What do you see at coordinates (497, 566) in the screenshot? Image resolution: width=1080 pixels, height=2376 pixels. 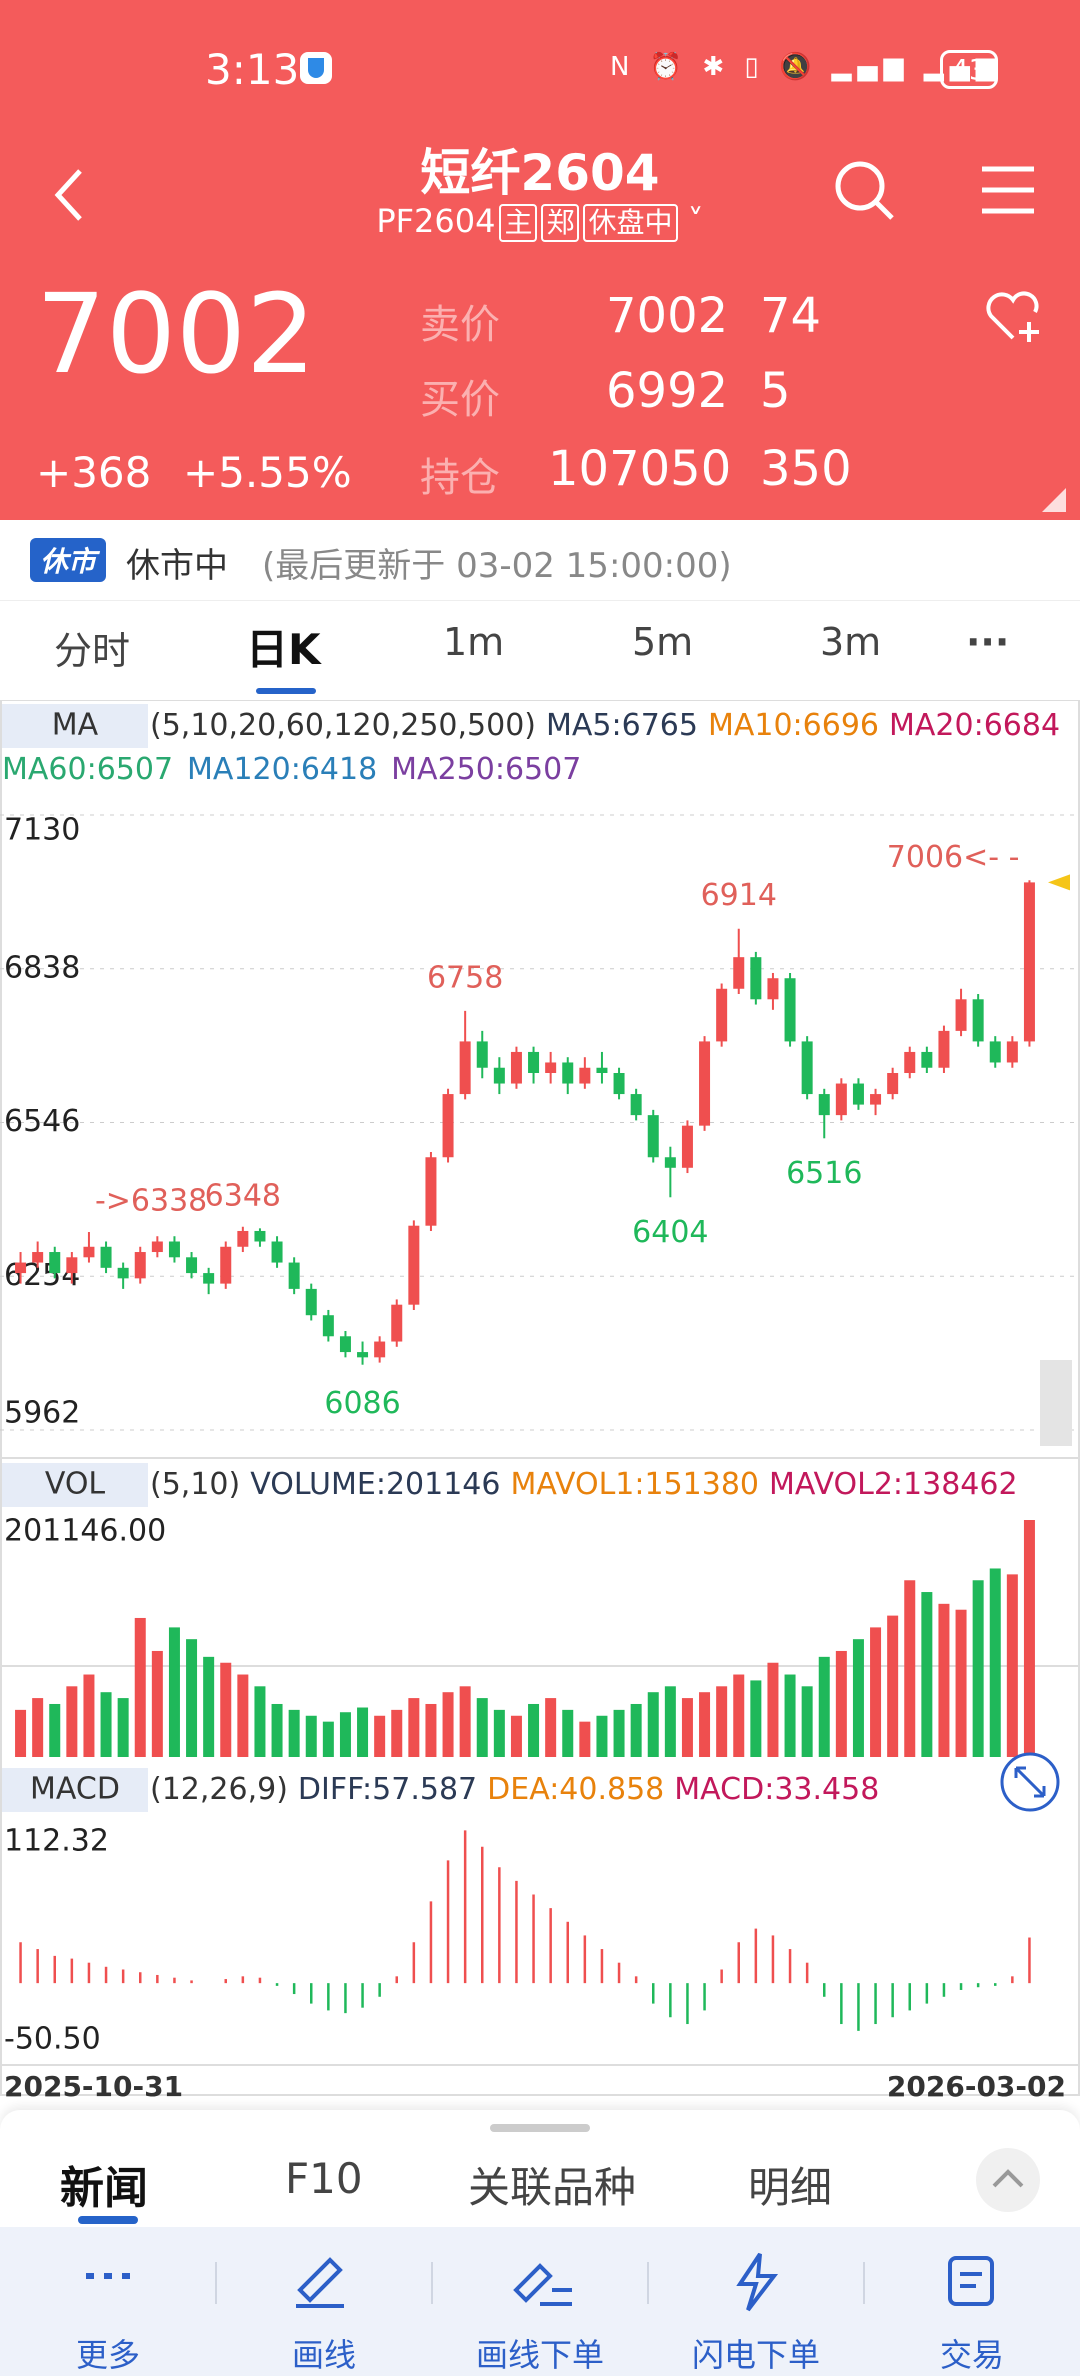 I see `updated: (最后更新于 03-02 15:00:00)` at bounding box center [497, 566].